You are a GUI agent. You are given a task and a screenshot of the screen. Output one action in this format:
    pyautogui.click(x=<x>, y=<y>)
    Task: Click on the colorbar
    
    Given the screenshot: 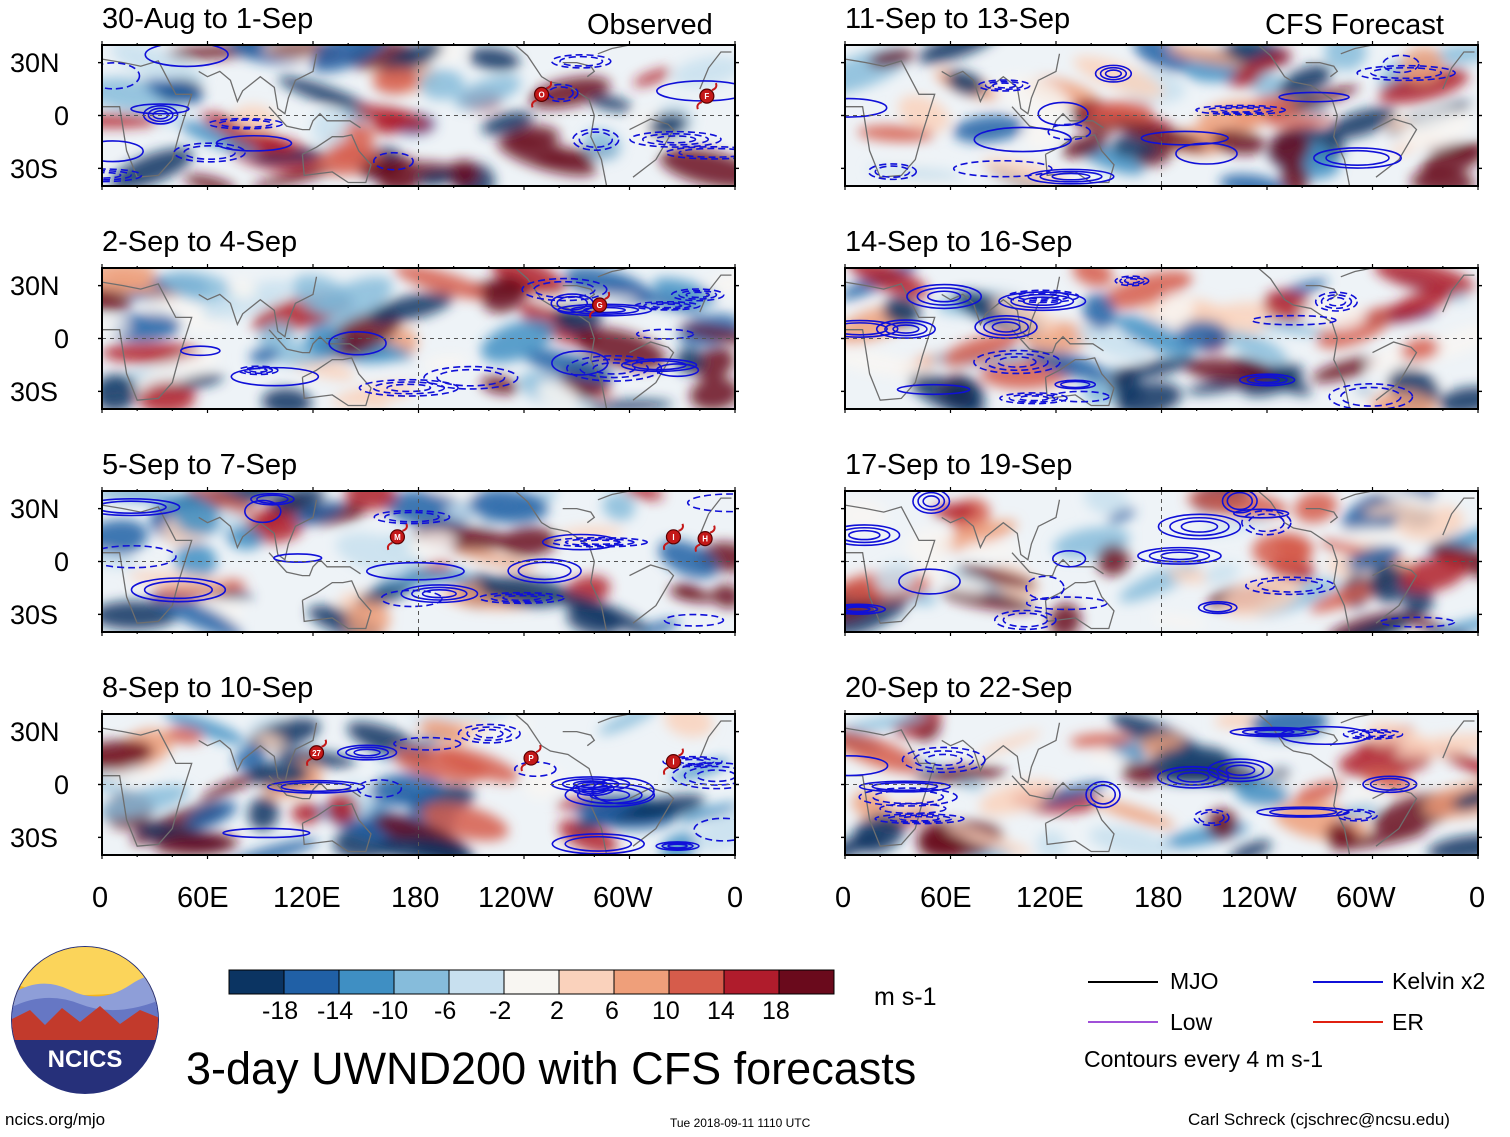 What is the action you would take?
    pyautogui.click(x=531, y=982)
    